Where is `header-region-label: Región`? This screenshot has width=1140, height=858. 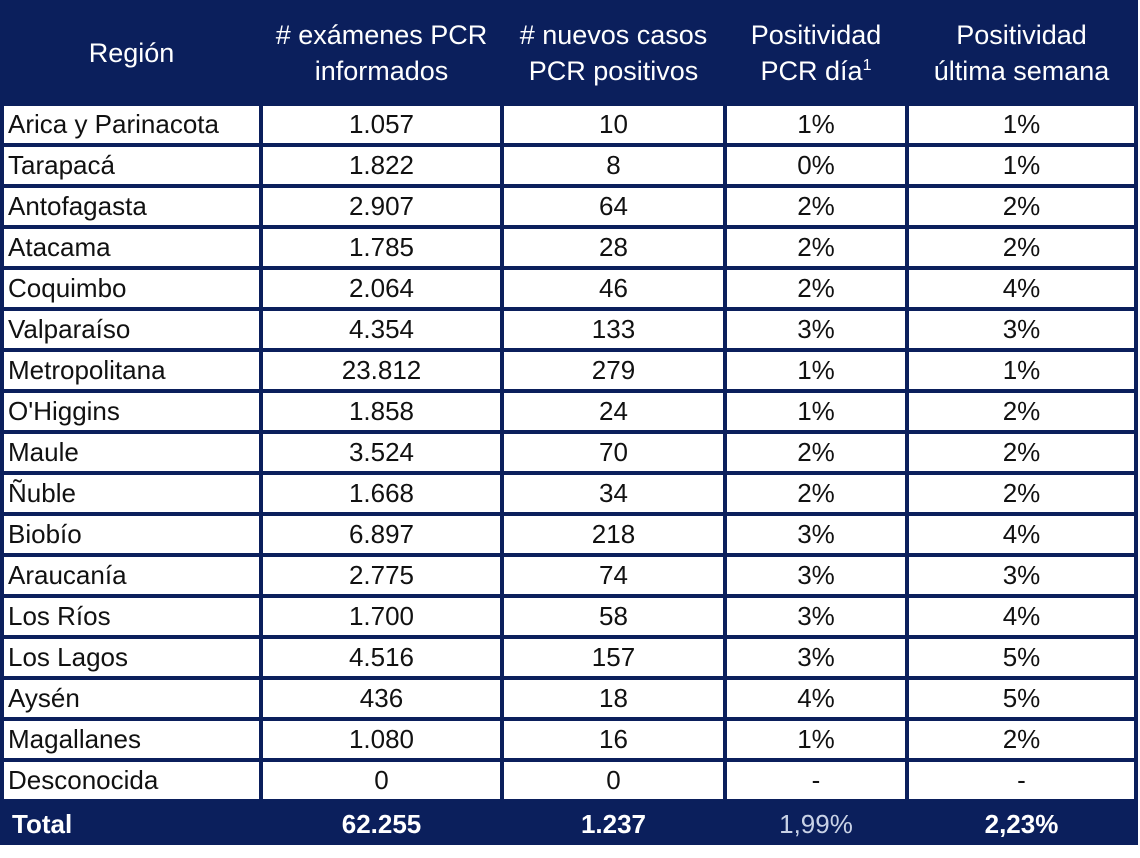 header-region-label: Región is located at coordinates (131, 53).